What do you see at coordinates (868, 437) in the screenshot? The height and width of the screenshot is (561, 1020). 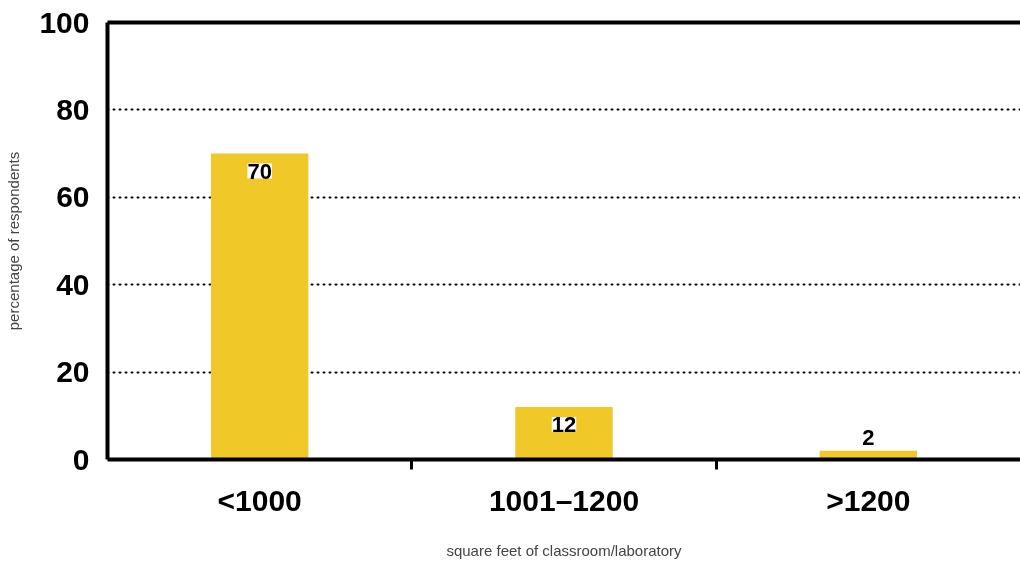 I see `data-label: 2` at bounding box center [868, 437].